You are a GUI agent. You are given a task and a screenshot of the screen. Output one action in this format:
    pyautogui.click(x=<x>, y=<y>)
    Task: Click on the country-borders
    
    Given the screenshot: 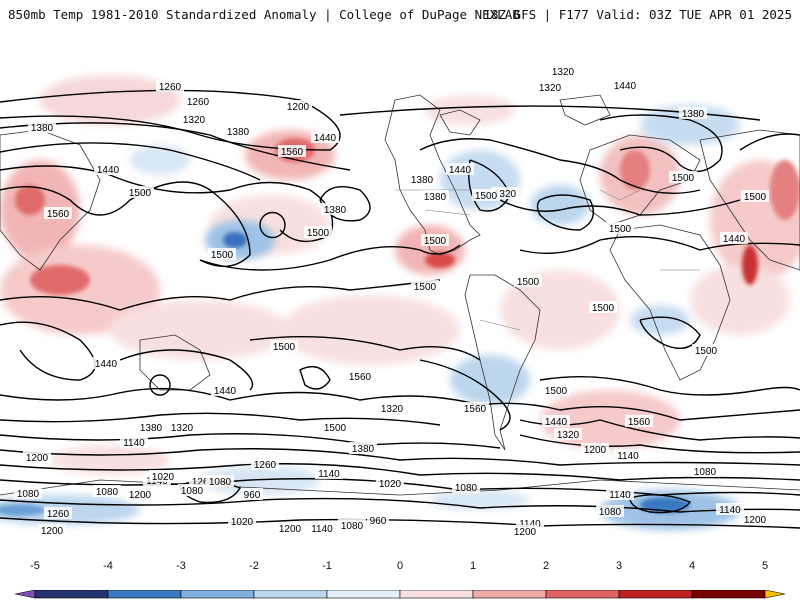 What is the action you would take?
    pyautogui.click(x=547, y=260)
    